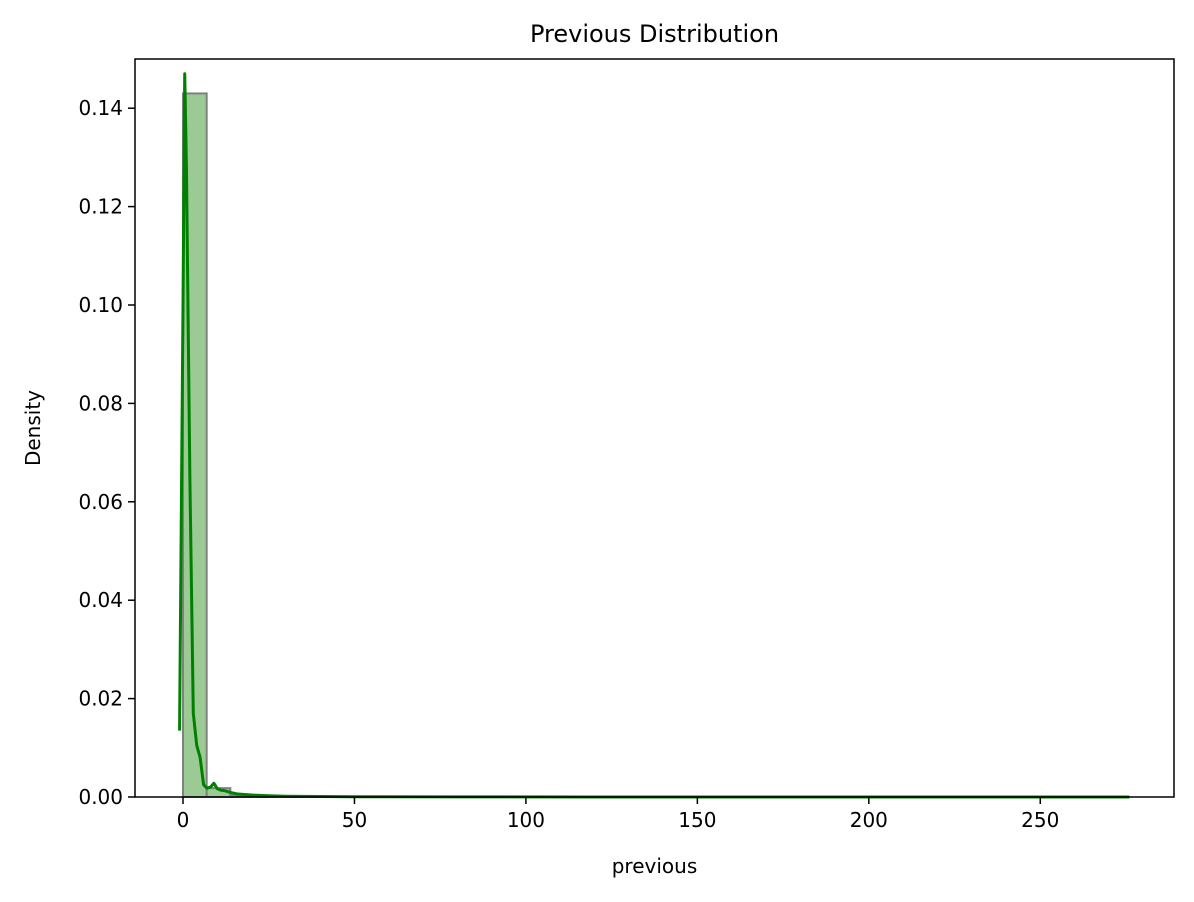  I want to click on y-tick-label: 0.00, so click(100, 797).